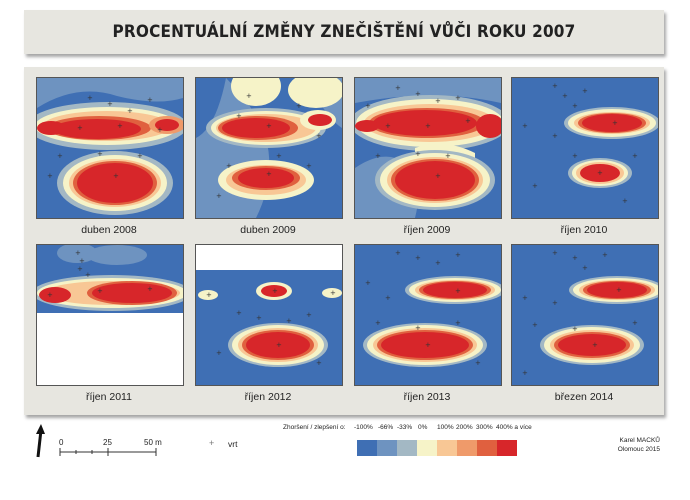 This screenshot has height=500, width=690. What do you see at coordinates (427, 397) in the screenshot?
I see `map-label: říjen 2013` at bounding box center [427, 397].